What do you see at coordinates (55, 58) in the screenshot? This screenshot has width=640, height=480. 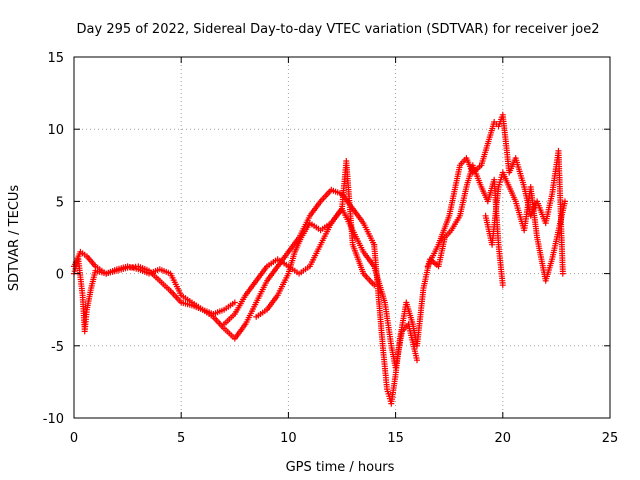 I see `y-tick-label: 15` at bounding box center [55, 58].